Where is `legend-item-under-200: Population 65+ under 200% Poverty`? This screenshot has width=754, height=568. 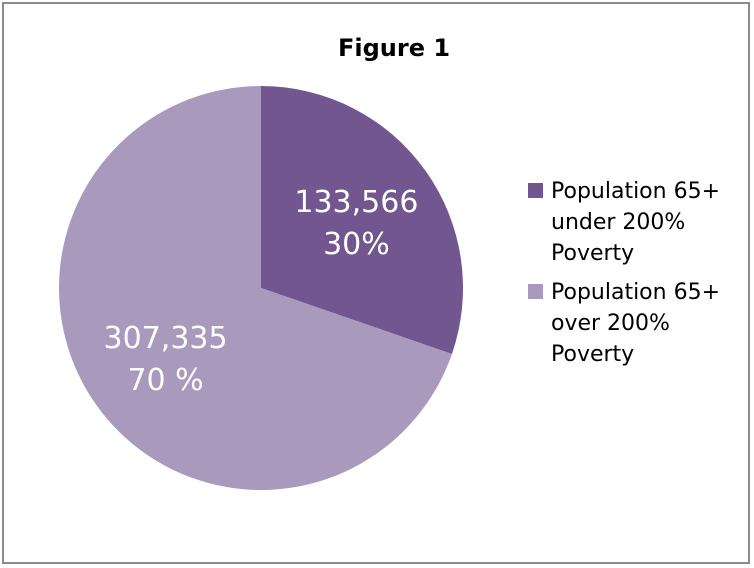 legend-item-under-200: Population 65+ under 200% Poverty is located at coordinates (639, 222).